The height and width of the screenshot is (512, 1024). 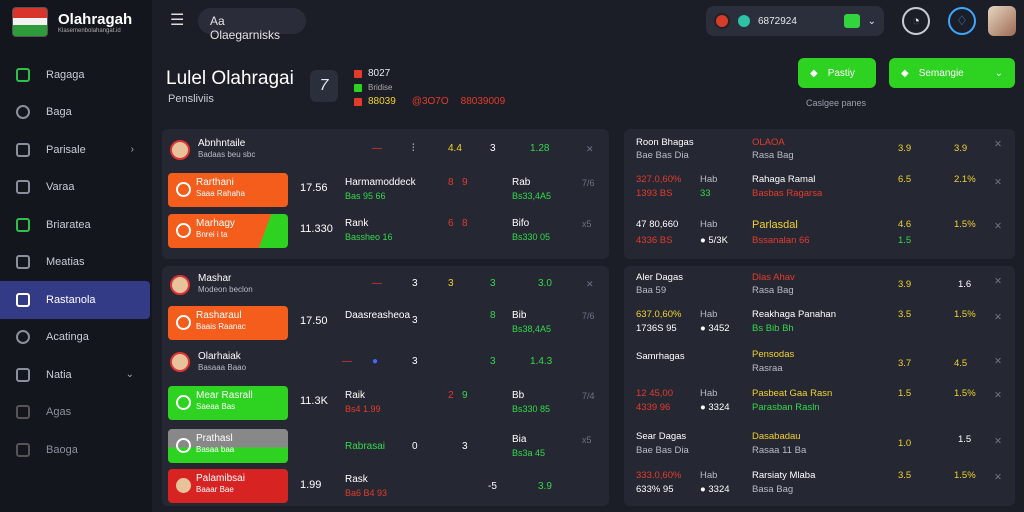 I want to click on semangie-button: ◆ Semangie ⌄, so click(x=952, y=73).